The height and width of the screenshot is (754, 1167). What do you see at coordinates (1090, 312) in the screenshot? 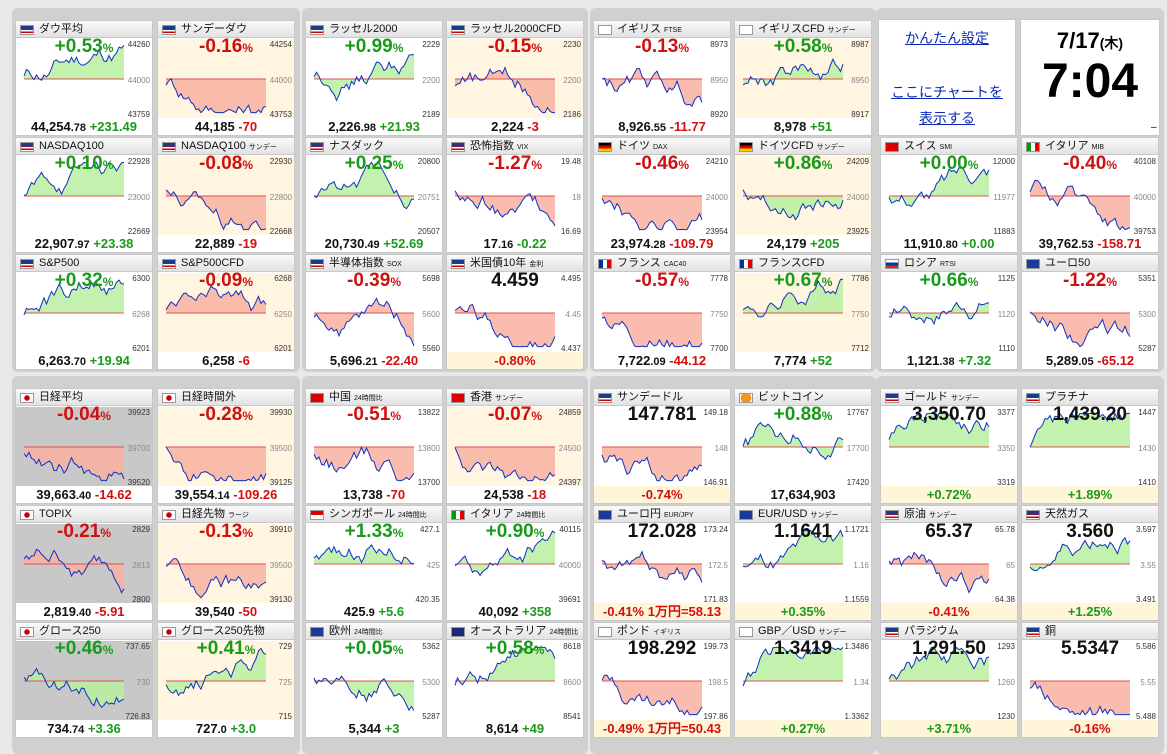
I see `market-tile: 5351 5300 5287 ユーロ50 -1.22% 5,289.05 -65.12` at bounding box center [1090, 312].